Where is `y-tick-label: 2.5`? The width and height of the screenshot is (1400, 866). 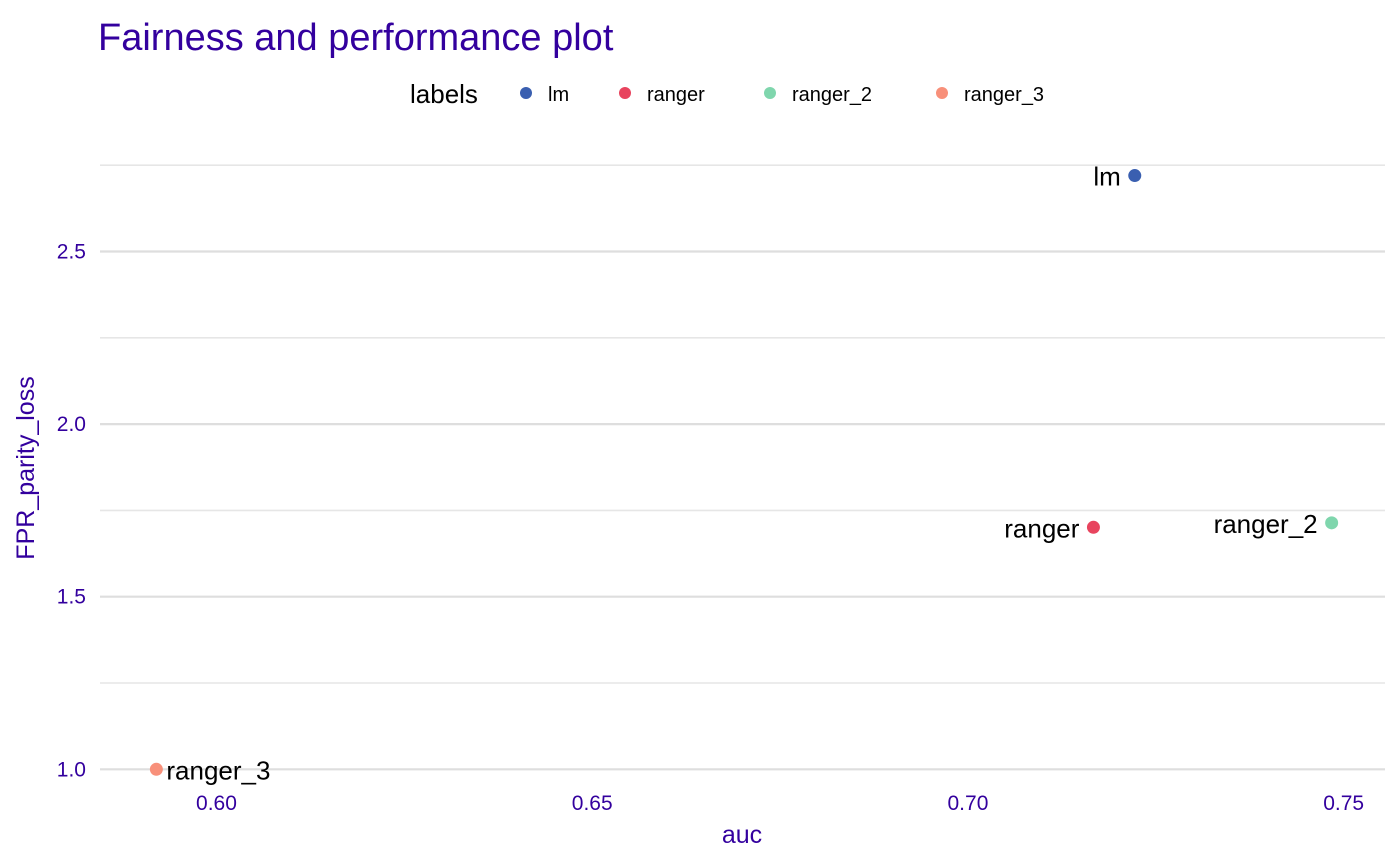 y-tick-label: 2.5 is located at coordinates (71, 251).